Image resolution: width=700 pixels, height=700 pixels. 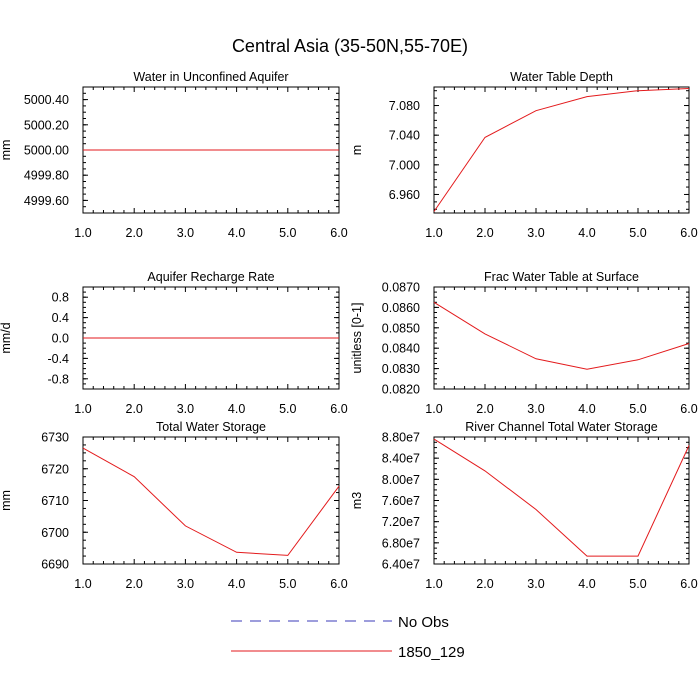 What do you see at coordinates (46, 151) in the screenshot?
I see `y-tick-label: 5000.00` at bounding box center [46, 151].